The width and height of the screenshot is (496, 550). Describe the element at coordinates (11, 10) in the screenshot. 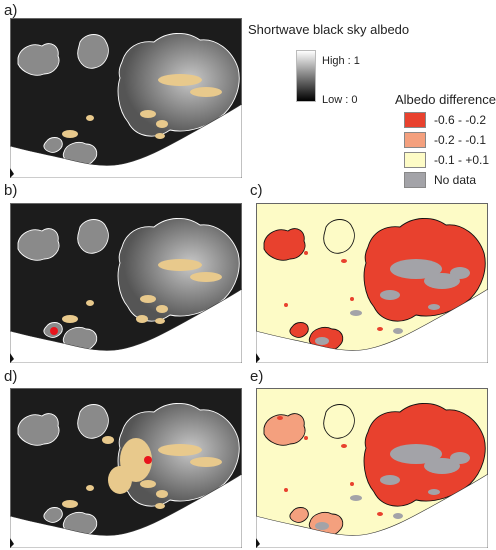

I see `panel-label-a: a)` at that location.